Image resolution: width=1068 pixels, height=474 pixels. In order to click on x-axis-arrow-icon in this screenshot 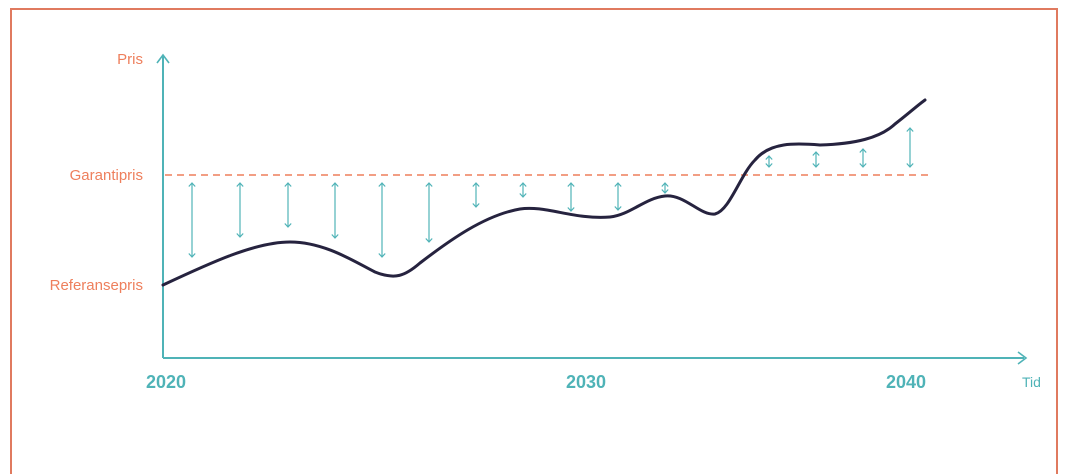, I will do `click(1022, 358)`.